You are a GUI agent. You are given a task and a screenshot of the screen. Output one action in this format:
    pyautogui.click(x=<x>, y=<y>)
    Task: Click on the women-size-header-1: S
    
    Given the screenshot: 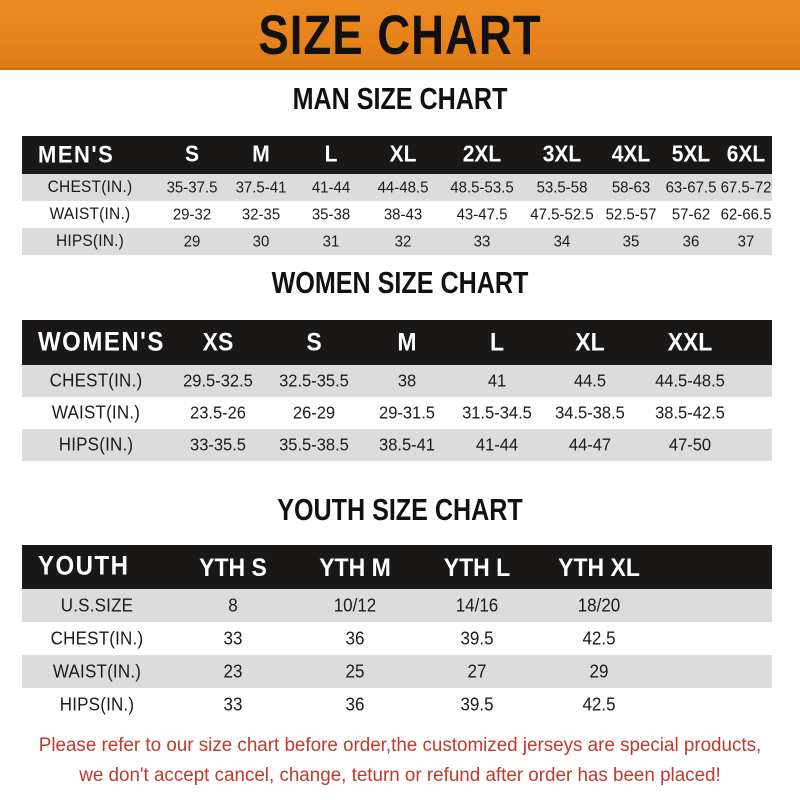 What is the action you would take?
    pyautogui.click(x=314, y=342)
    